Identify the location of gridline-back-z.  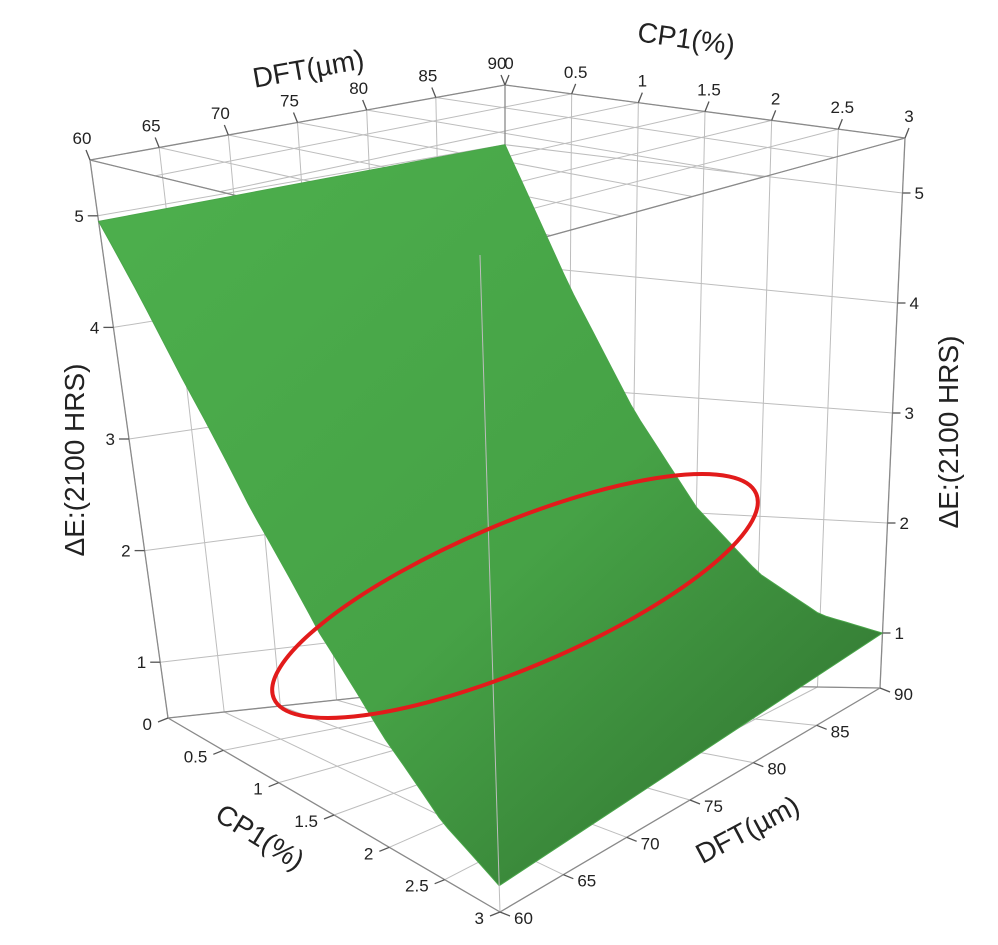
(301, 180).